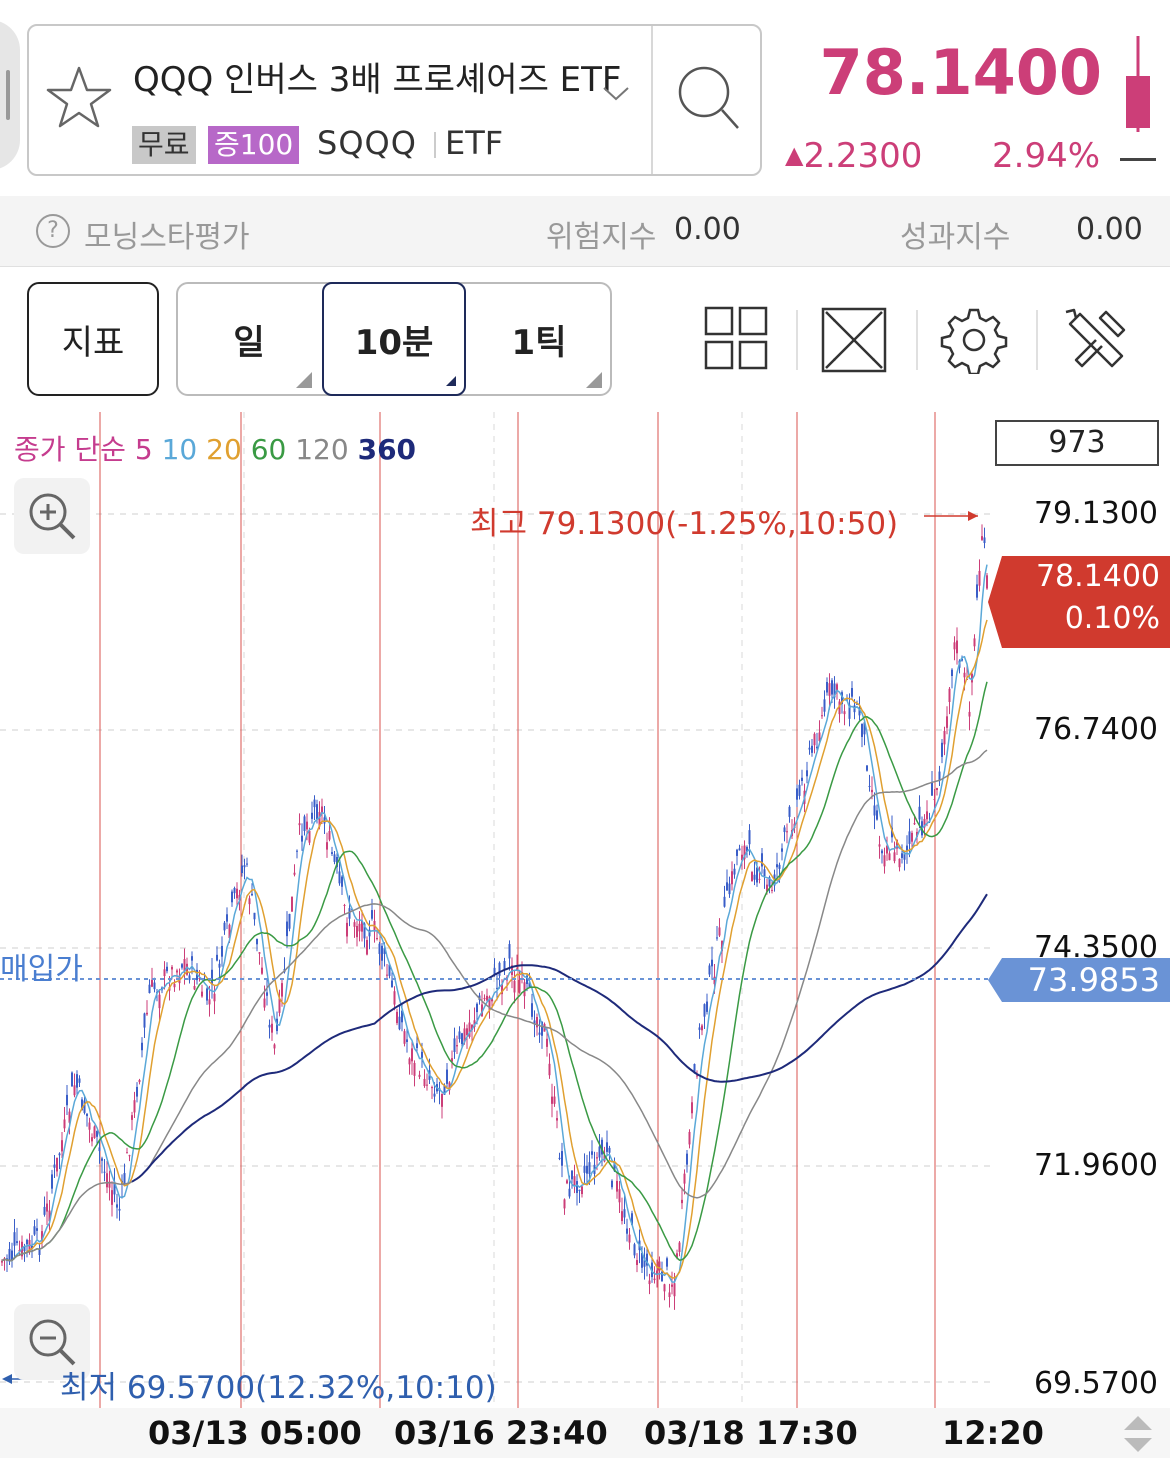 This screenshot has width=1170, height=1458. I want to click on zoom-in-button, so click(52, 516).